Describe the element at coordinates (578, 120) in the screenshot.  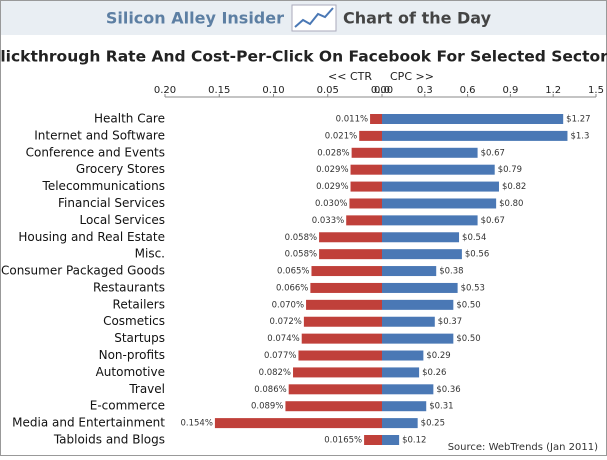
I see `cpc-value-label: $1.27` at that location.